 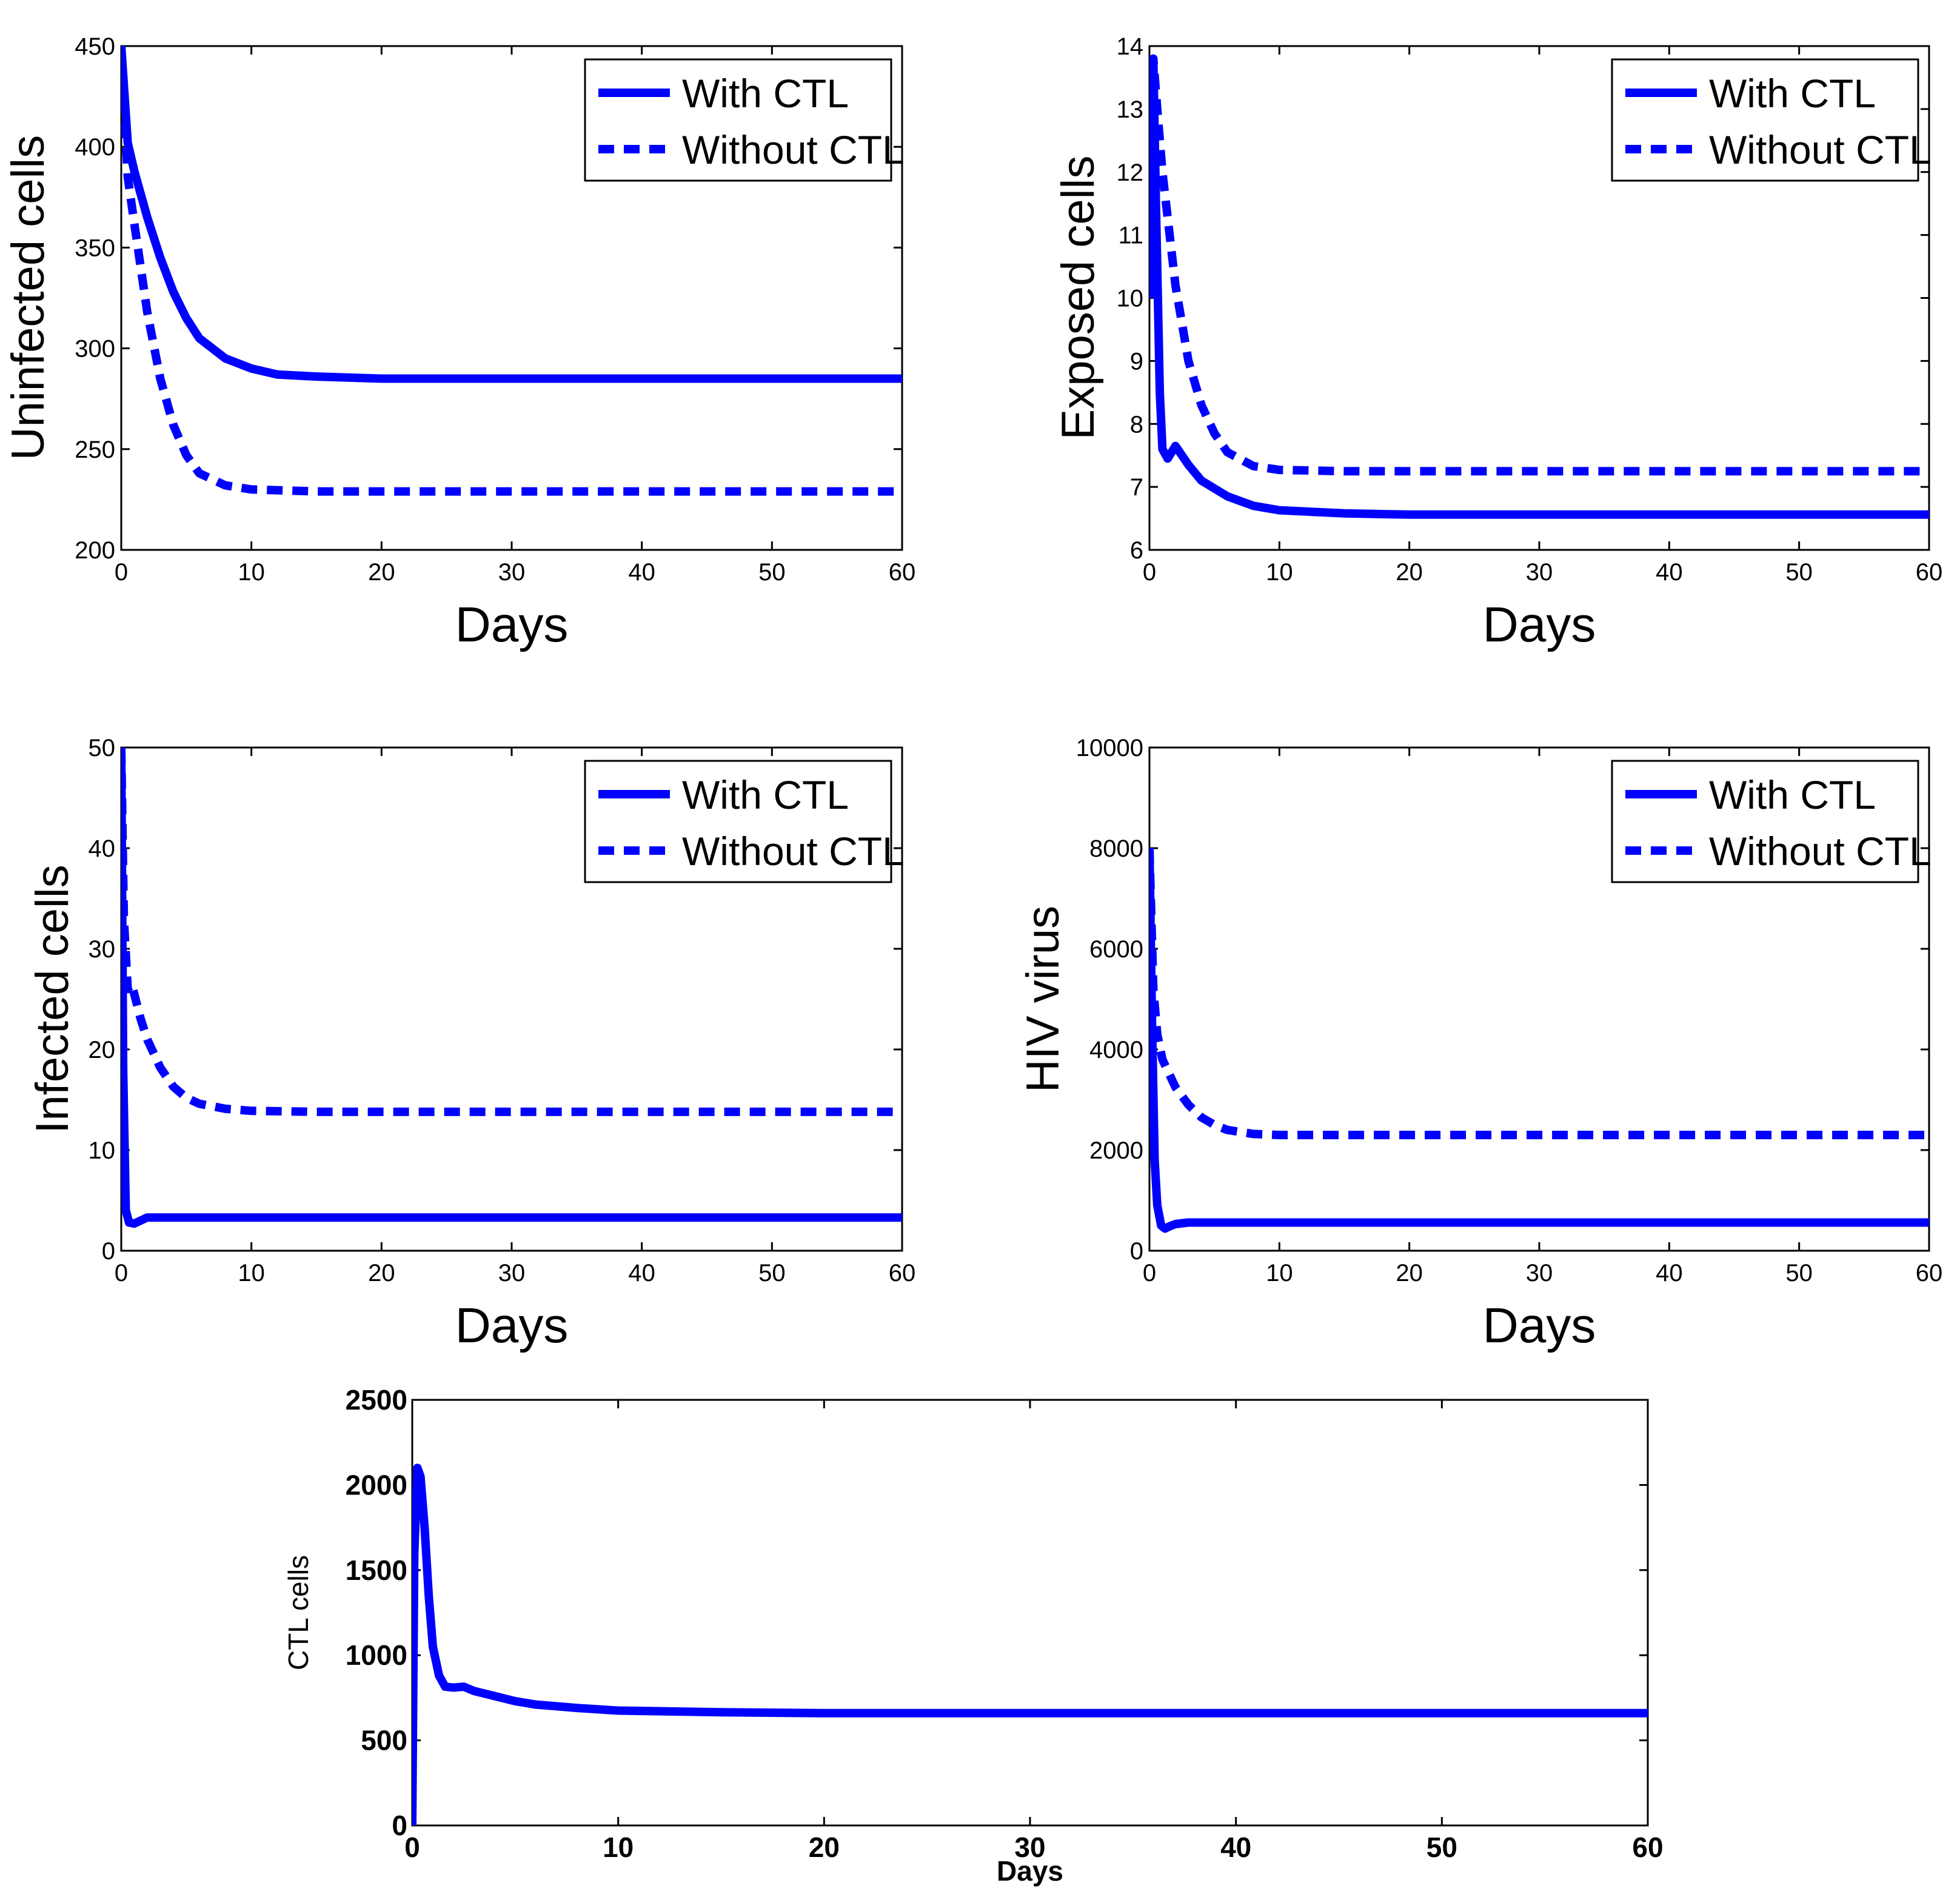 What do you see at coordinates (102, 849) in the screenshot?
I see `y-tick-label: 40` at bounding box center [102, 849].